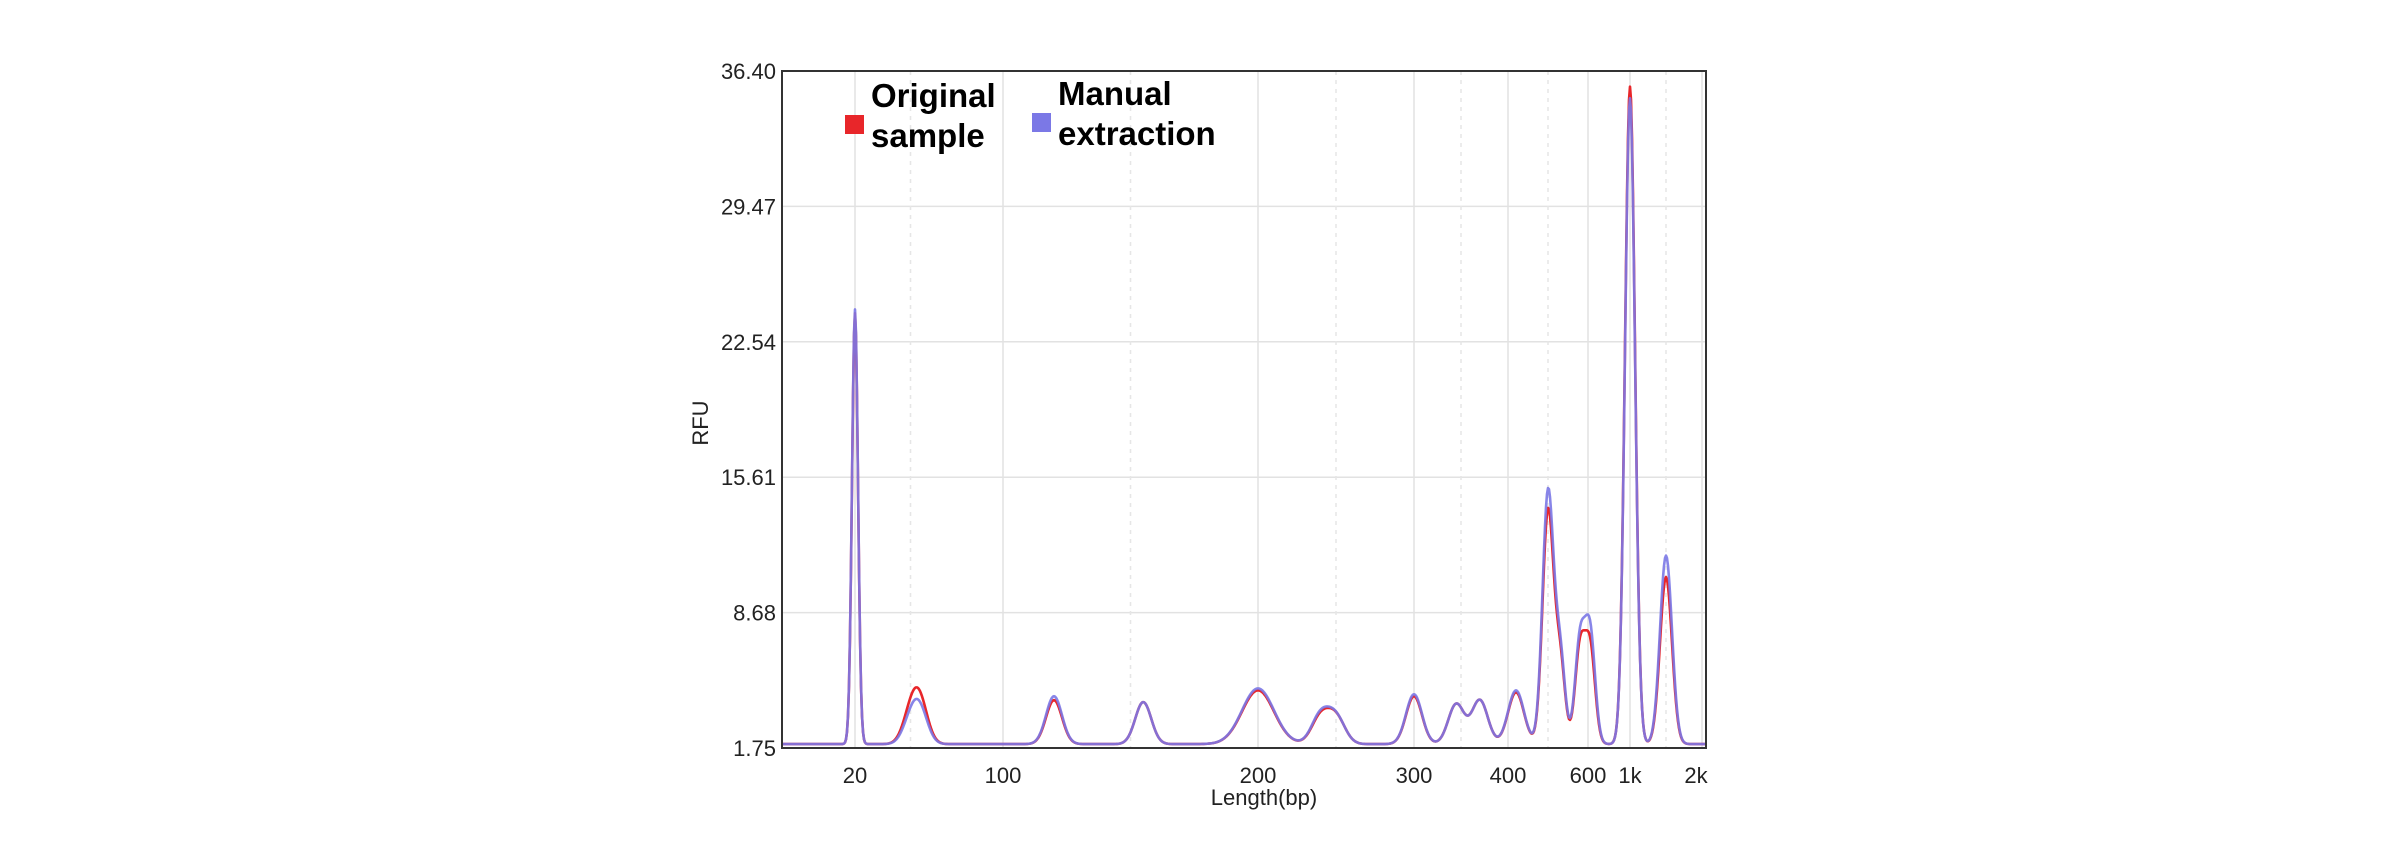 The width and height of the screenshot is (2382, 860). What do you see at coordinates (748, 71) in the screenshot?
I see `y-tick-label: 36.40` at bounding box center [748, 71].